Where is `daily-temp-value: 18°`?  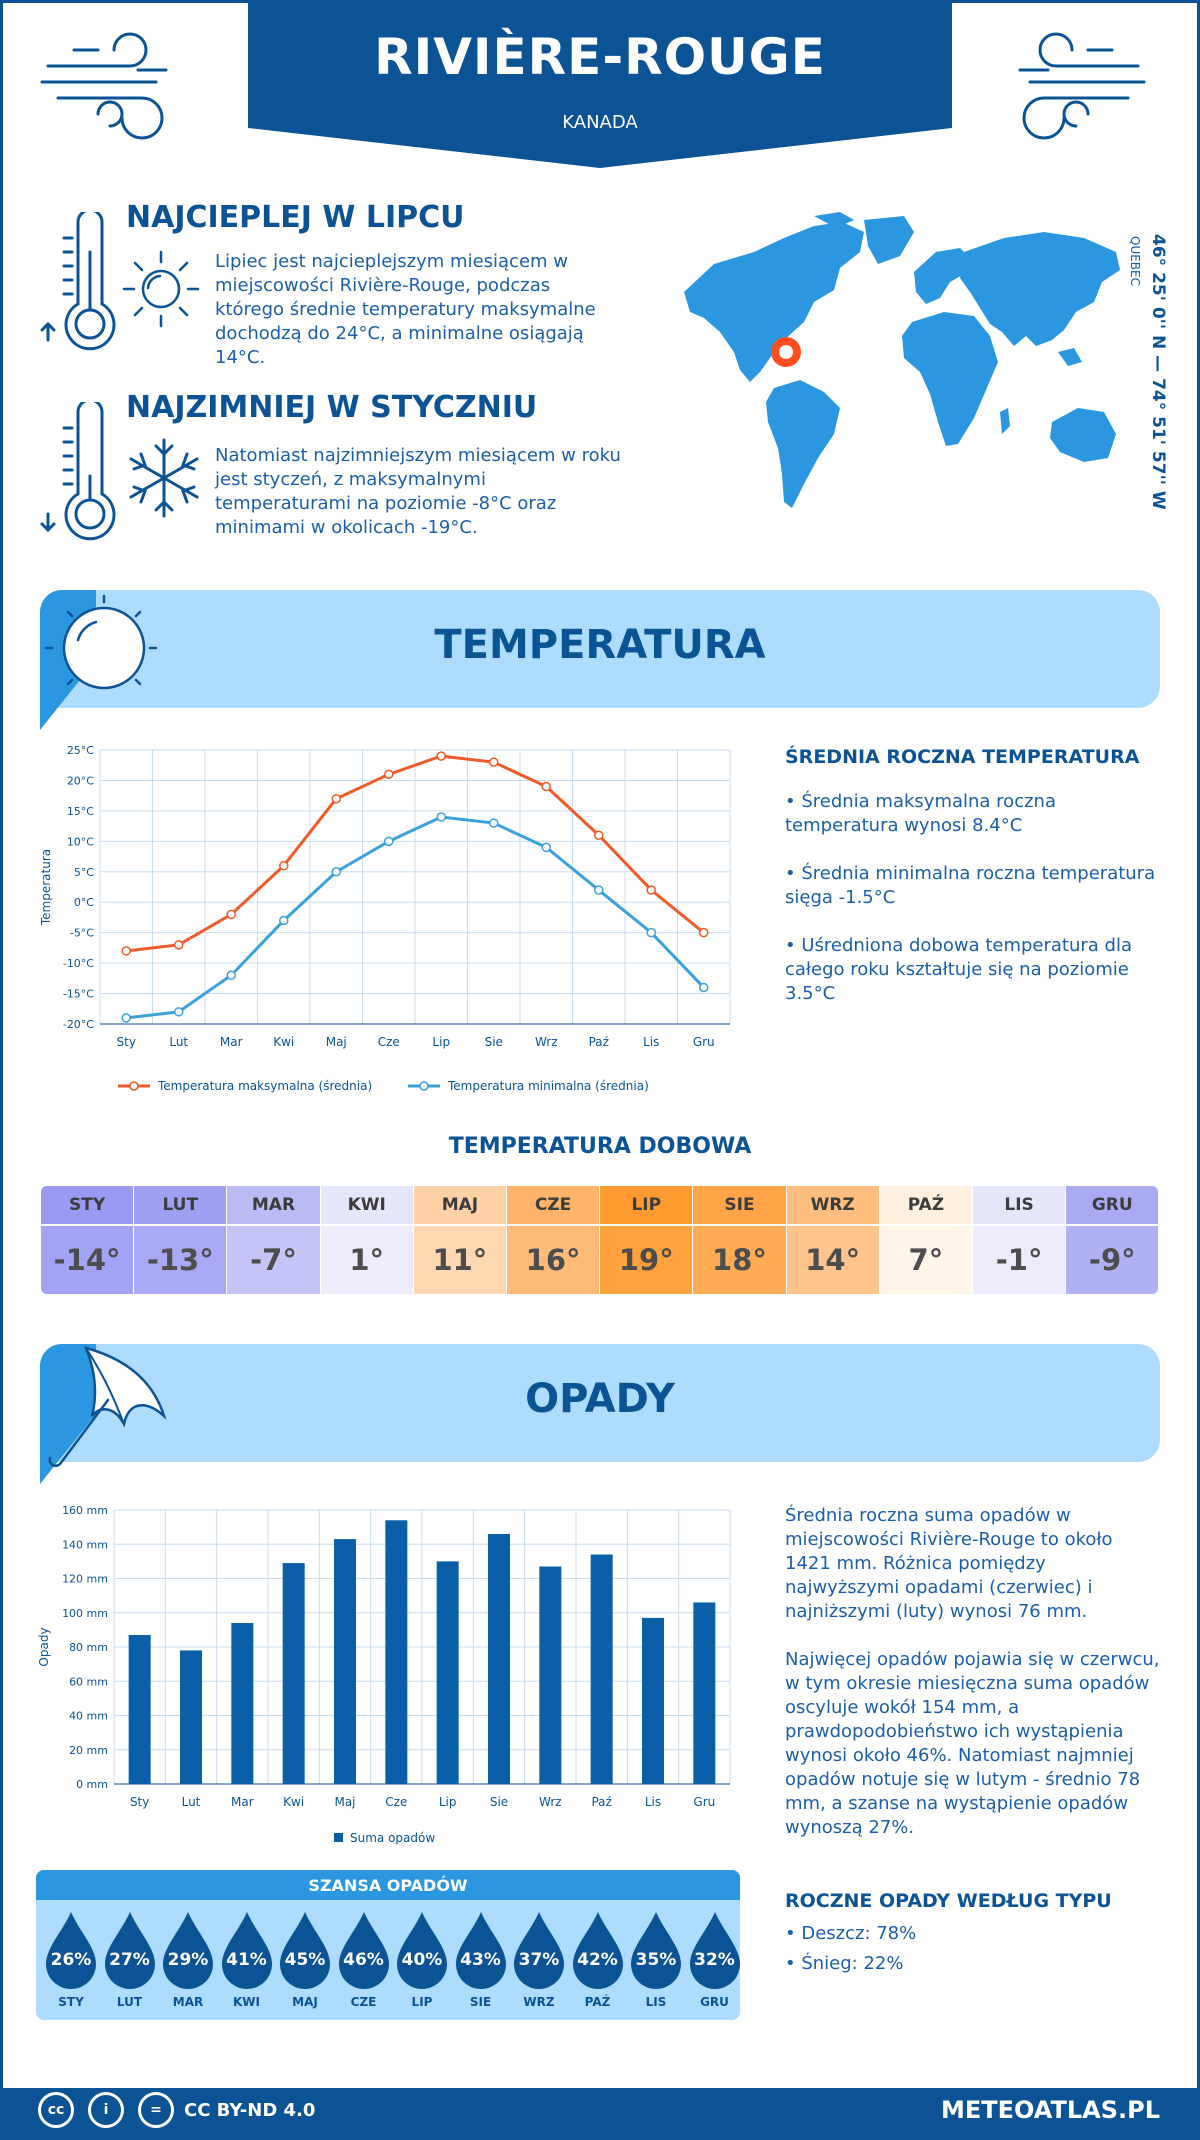
daily-temp-value: 18° is located at coordinates (739, 1260).